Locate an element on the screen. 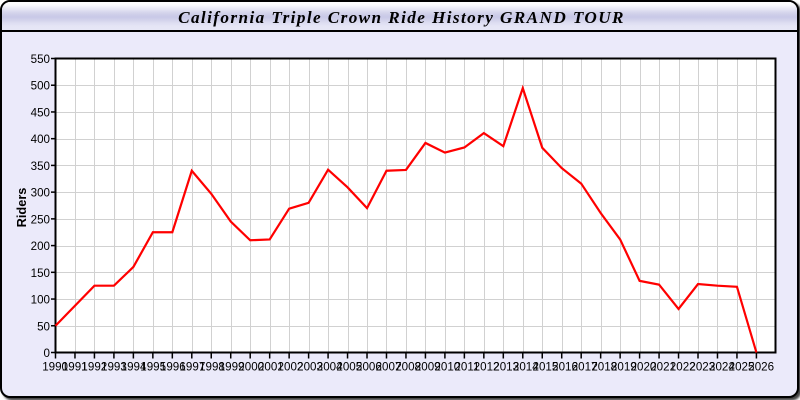  svg-text: 2020 is located at coordinates (644, 366).